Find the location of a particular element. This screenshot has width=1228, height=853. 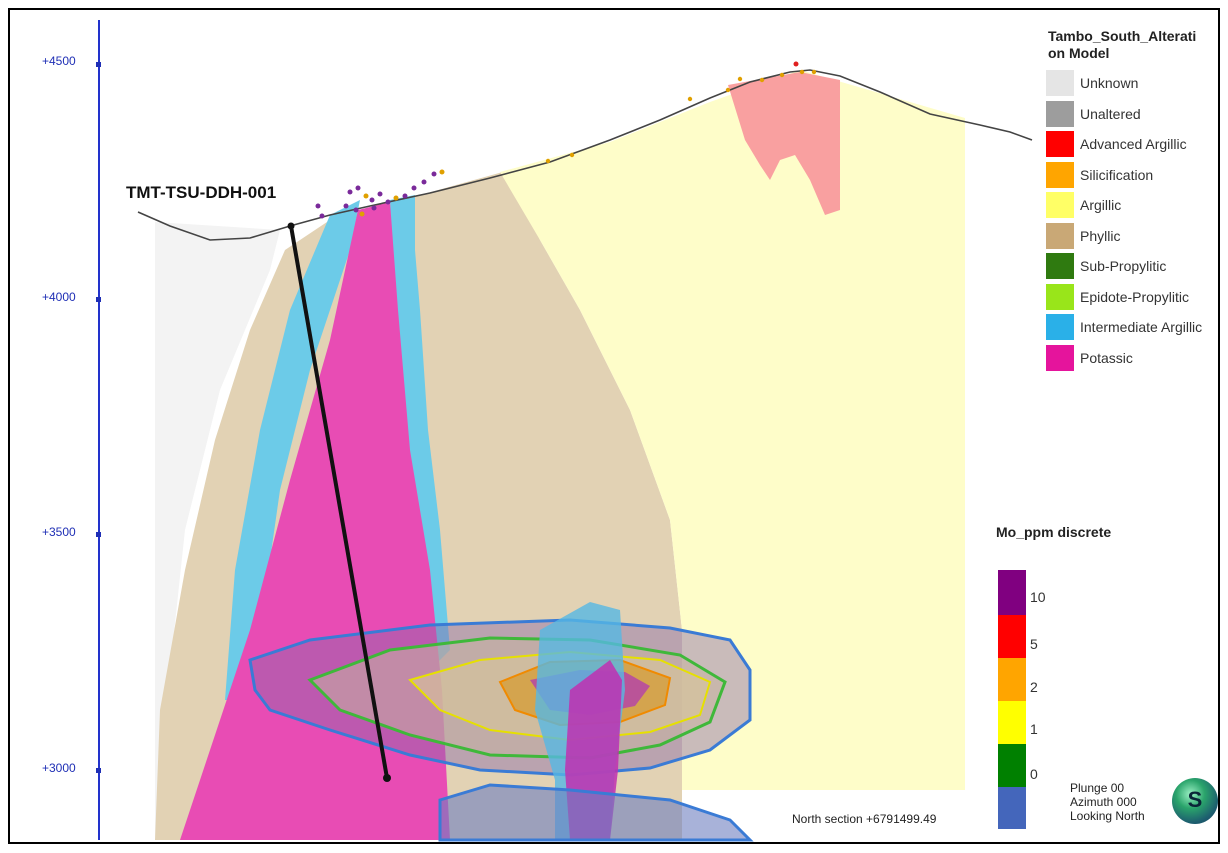

legend-item: Silicification is located at coordinates (1132, 175).